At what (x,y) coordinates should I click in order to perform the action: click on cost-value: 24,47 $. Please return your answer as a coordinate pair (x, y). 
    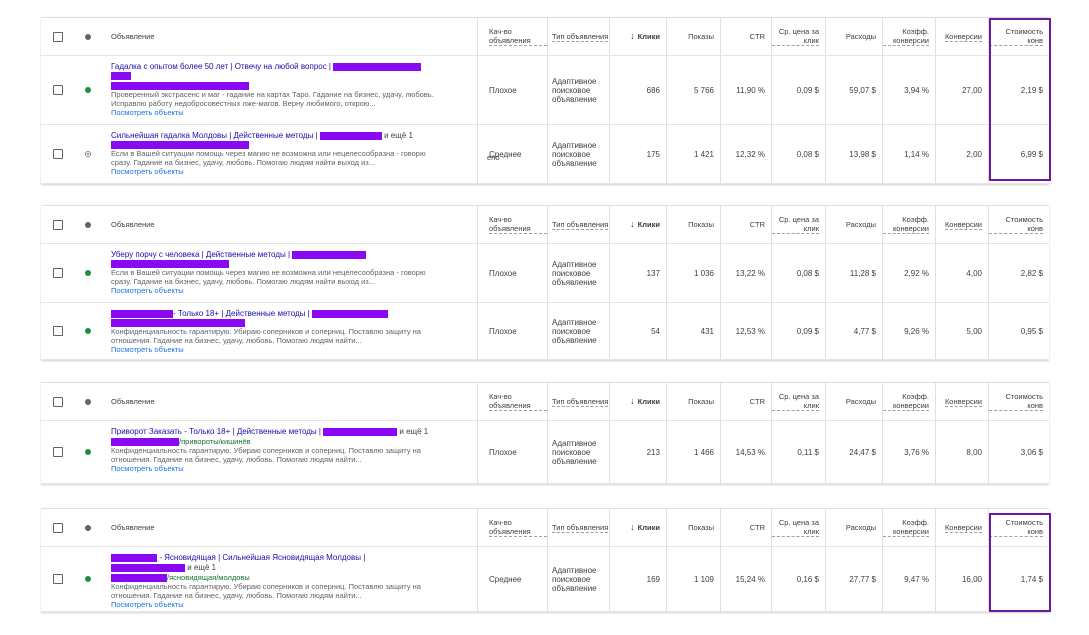
    Looking at the image, I should click on (853, 452).